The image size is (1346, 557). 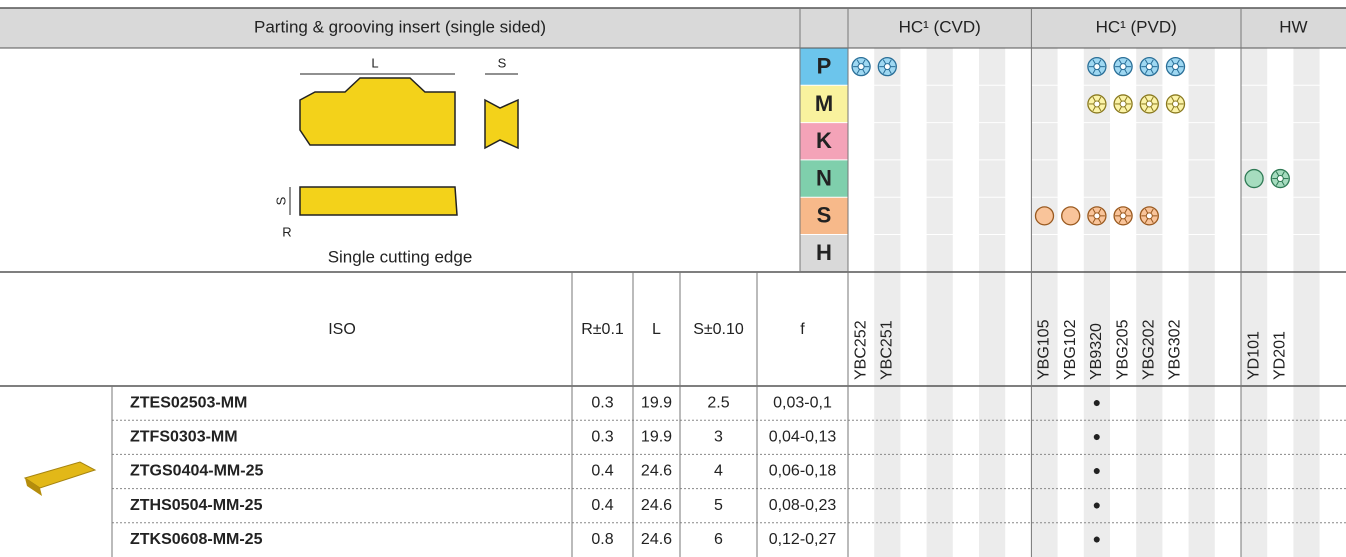 I want to click on group-label: HW, so click(x=1293, y=26).